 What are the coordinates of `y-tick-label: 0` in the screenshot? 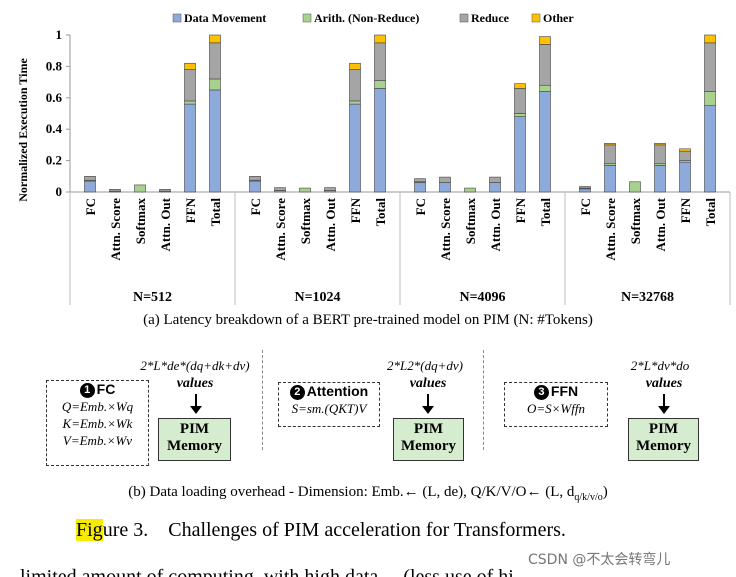 It's located at (59, 191).